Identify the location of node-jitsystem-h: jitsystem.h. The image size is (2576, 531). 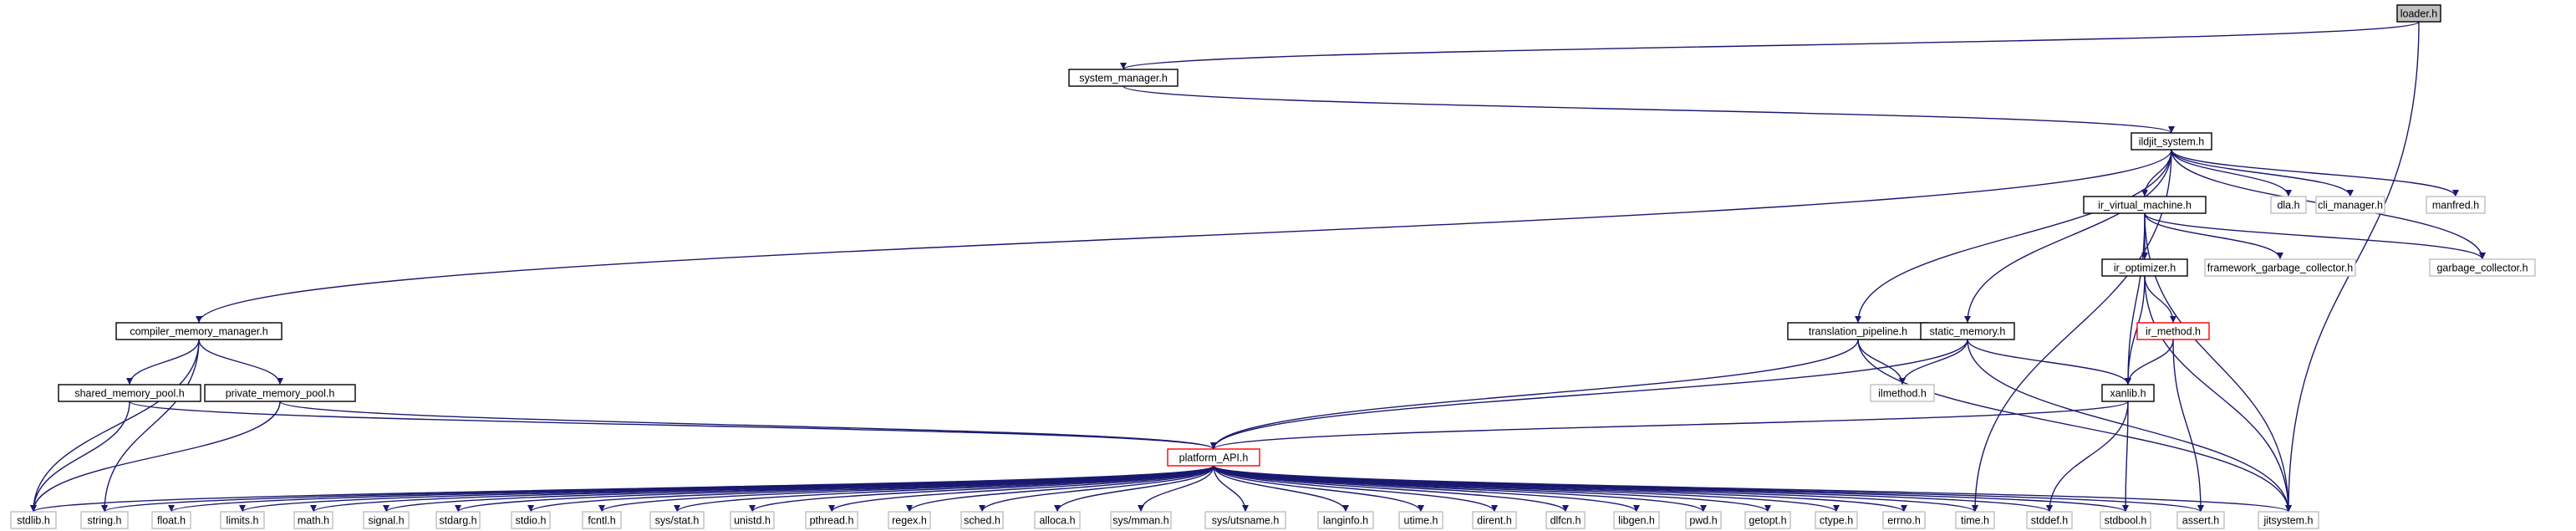
(2288, 520).